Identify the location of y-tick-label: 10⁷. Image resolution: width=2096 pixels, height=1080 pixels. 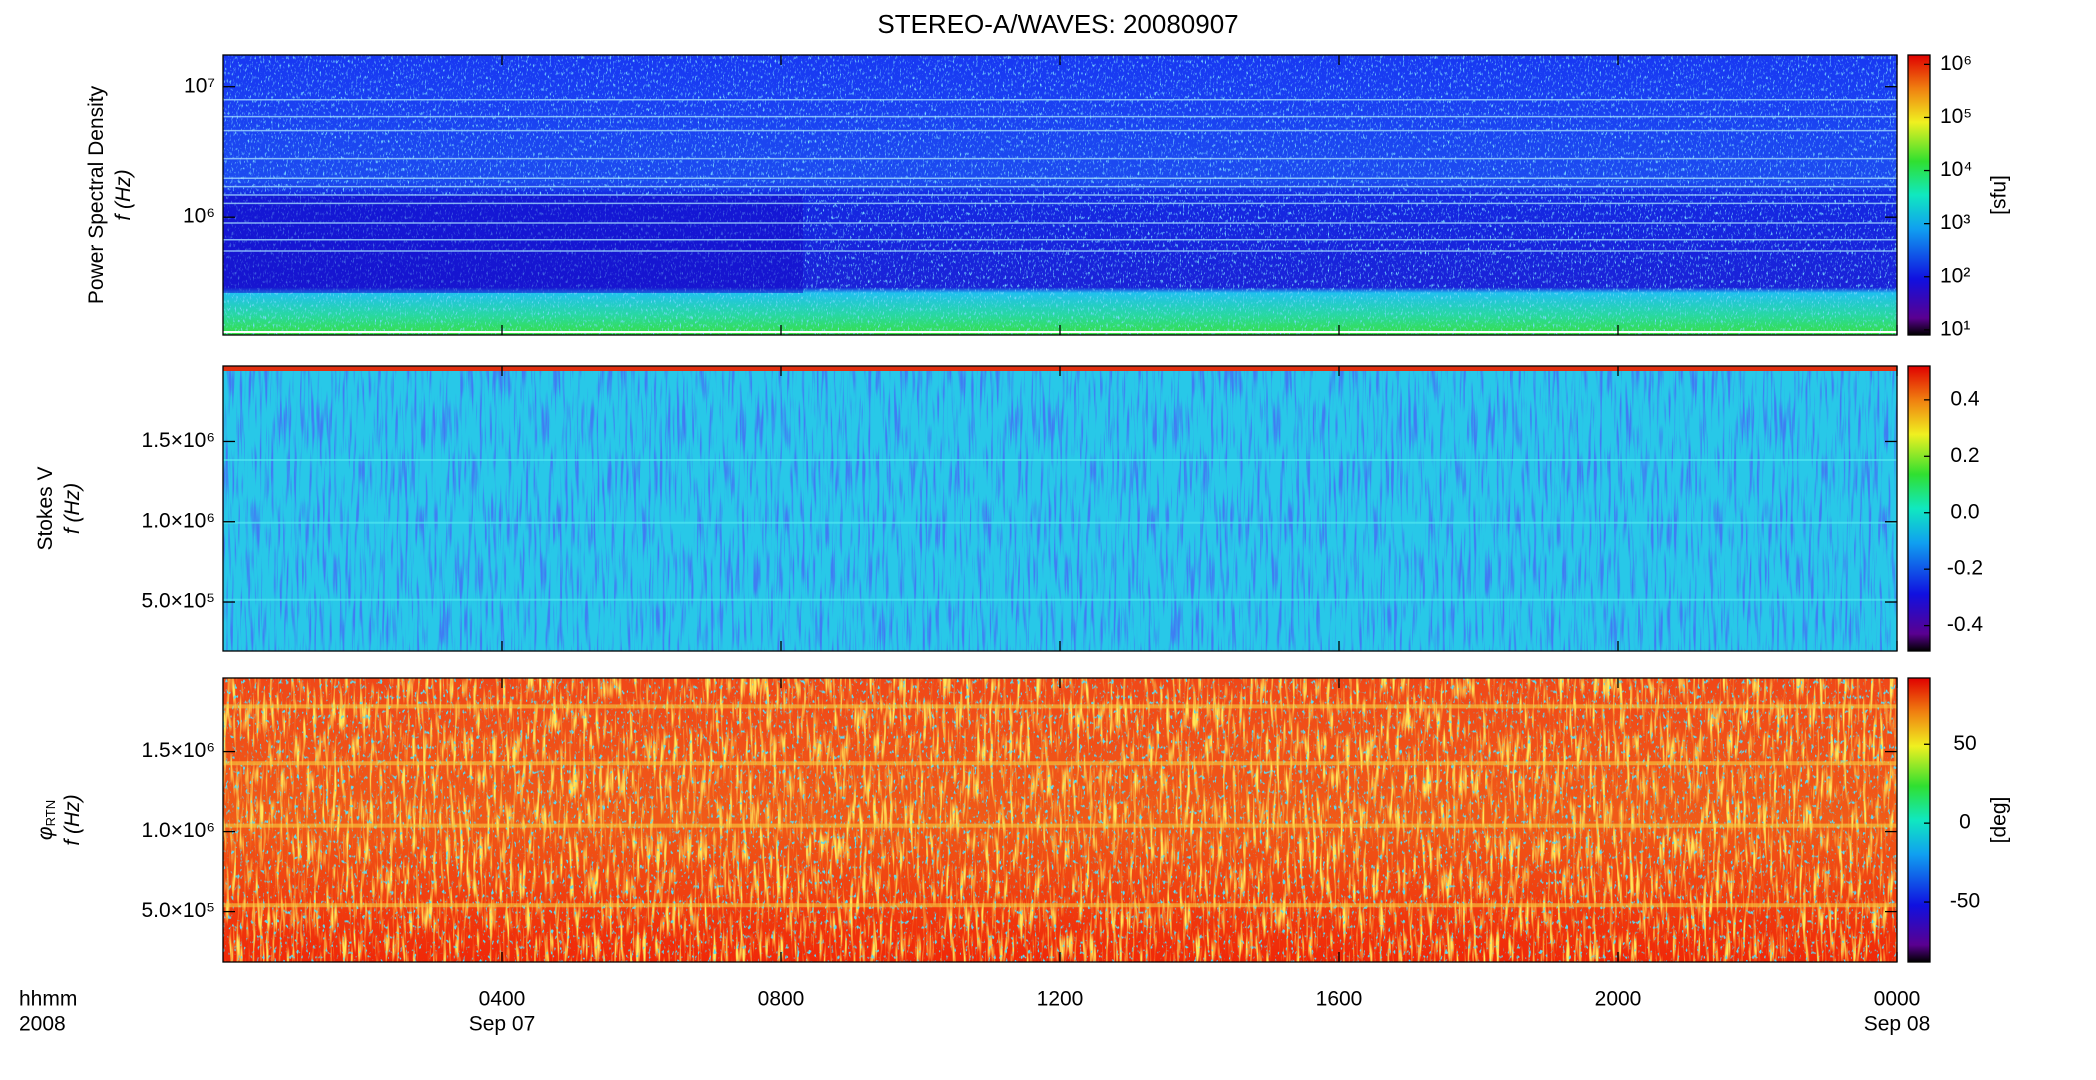
(199, 85).